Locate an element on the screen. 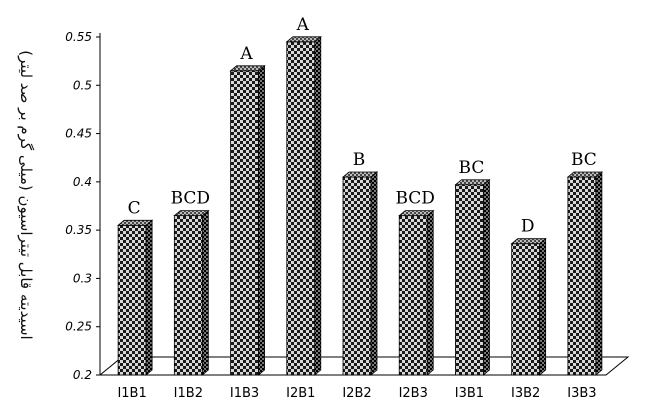 Image resolution: width=645 pixels, height=406 pixels. x-tick-label: I2B3 is located at coordinates (413, 393).